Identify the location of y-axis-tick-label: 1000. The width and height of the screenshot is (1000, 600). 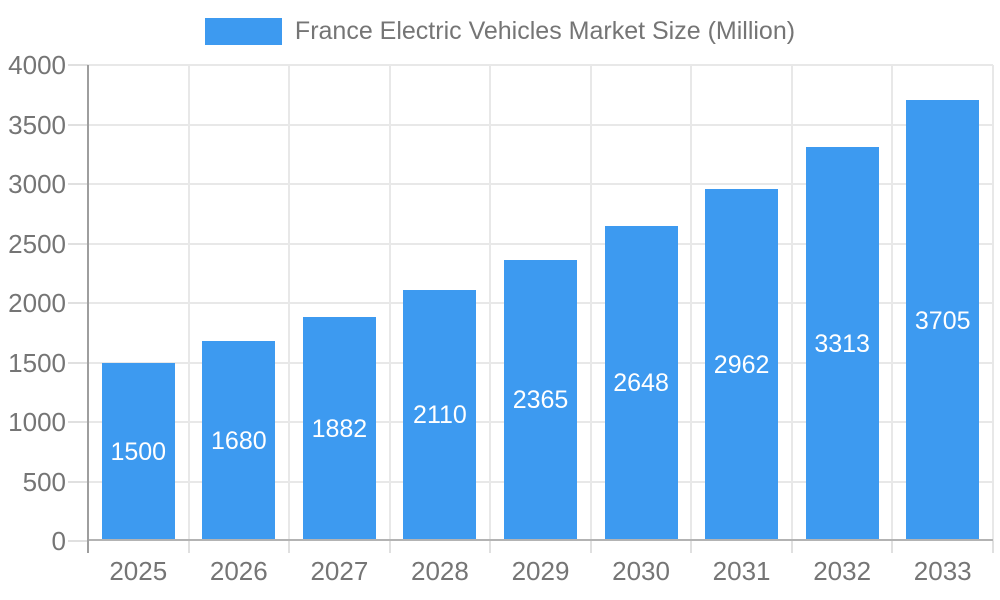
(37, 422).